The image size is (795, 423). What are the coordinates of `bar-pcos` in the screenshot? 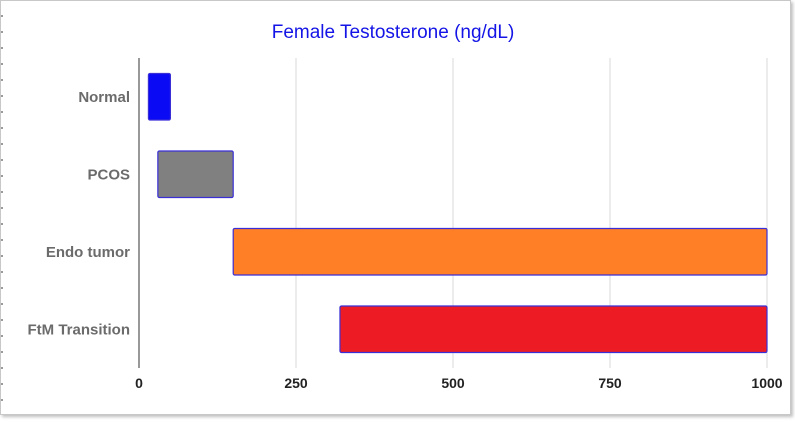 It's located at (195, 174).